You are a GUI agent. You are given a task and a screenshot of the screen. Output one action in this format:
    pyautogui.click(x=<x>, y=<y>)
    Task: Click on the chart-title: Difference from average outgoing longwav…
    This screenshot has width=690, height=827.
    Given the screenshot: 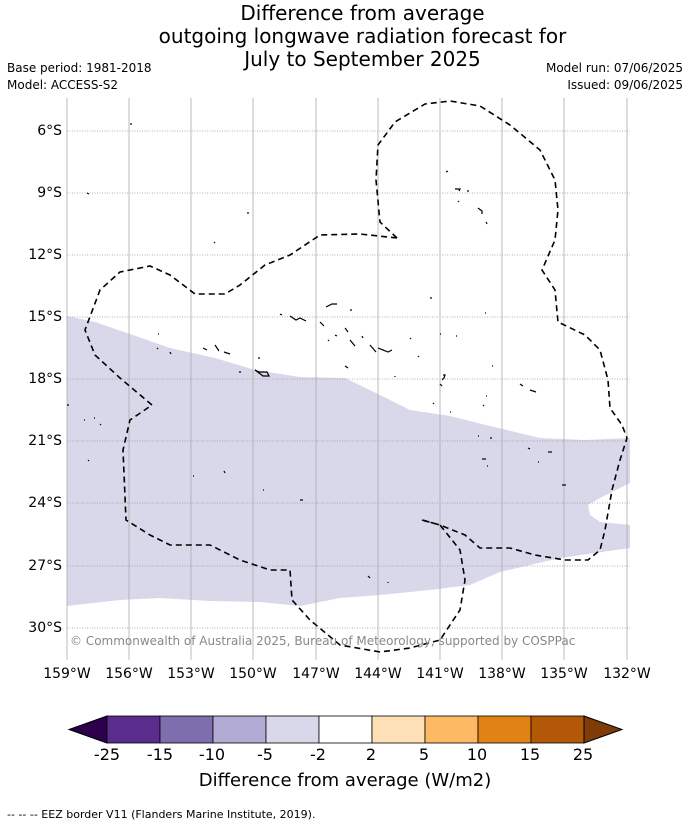 What is the action you would take?
    pyautogui.click(x=345, y=36)
    